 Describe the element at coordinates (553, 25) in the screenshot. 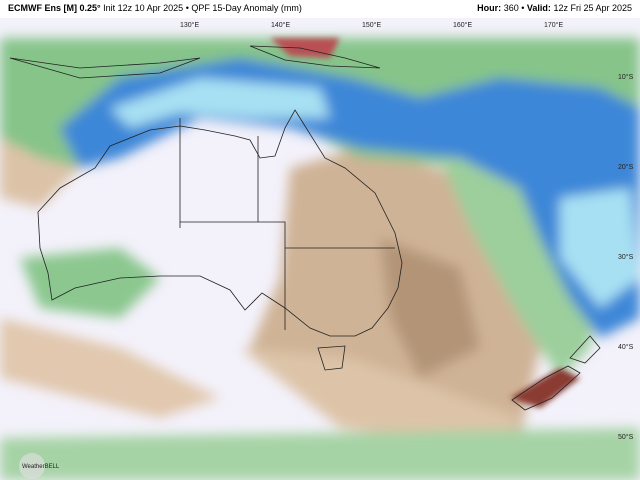

I see `longitude-label: 170°E` at that location.